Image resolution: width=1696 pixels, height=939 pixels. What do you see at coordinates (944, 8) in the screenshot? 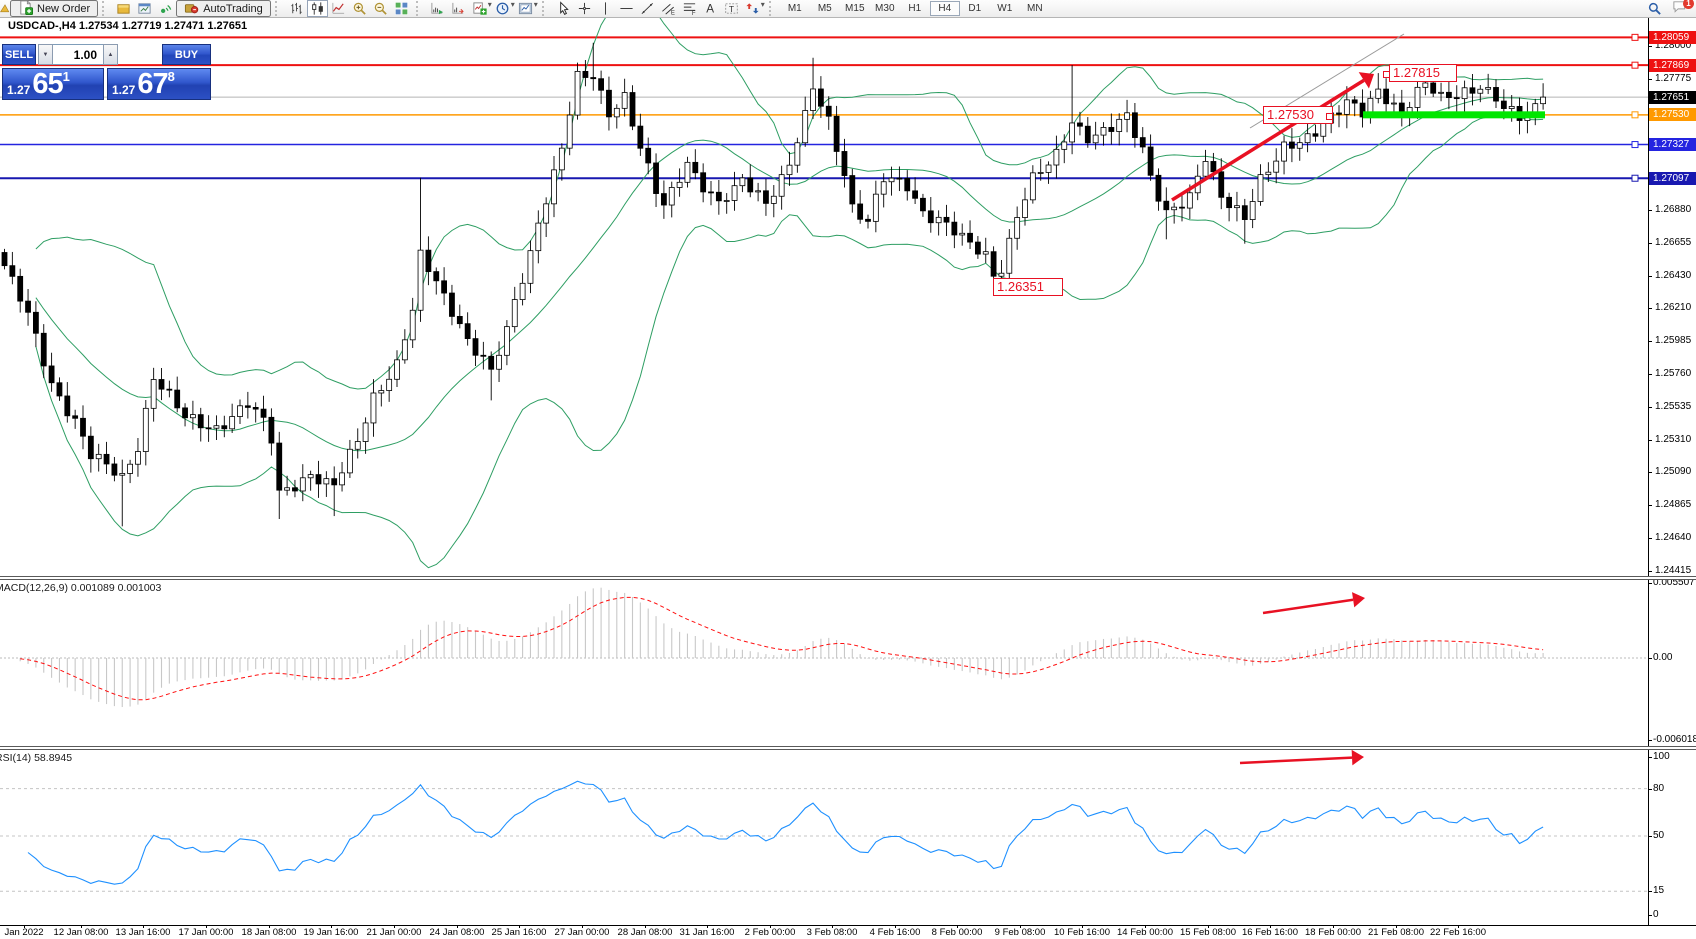
I see `timeframe-h4: H4` at bounding box center [944, 8].